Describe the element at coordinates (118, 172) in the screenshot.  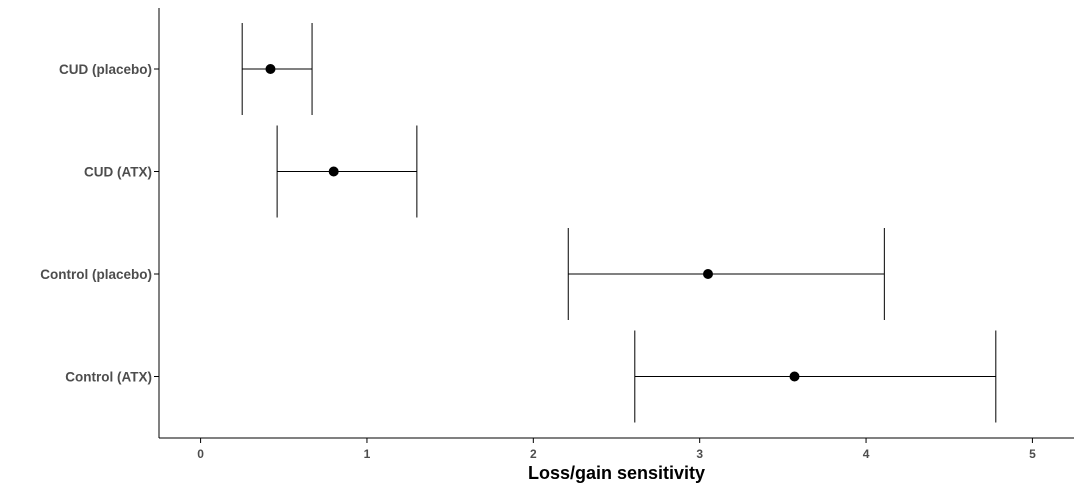
I see `category-label: CUD (ATX)` at that location.